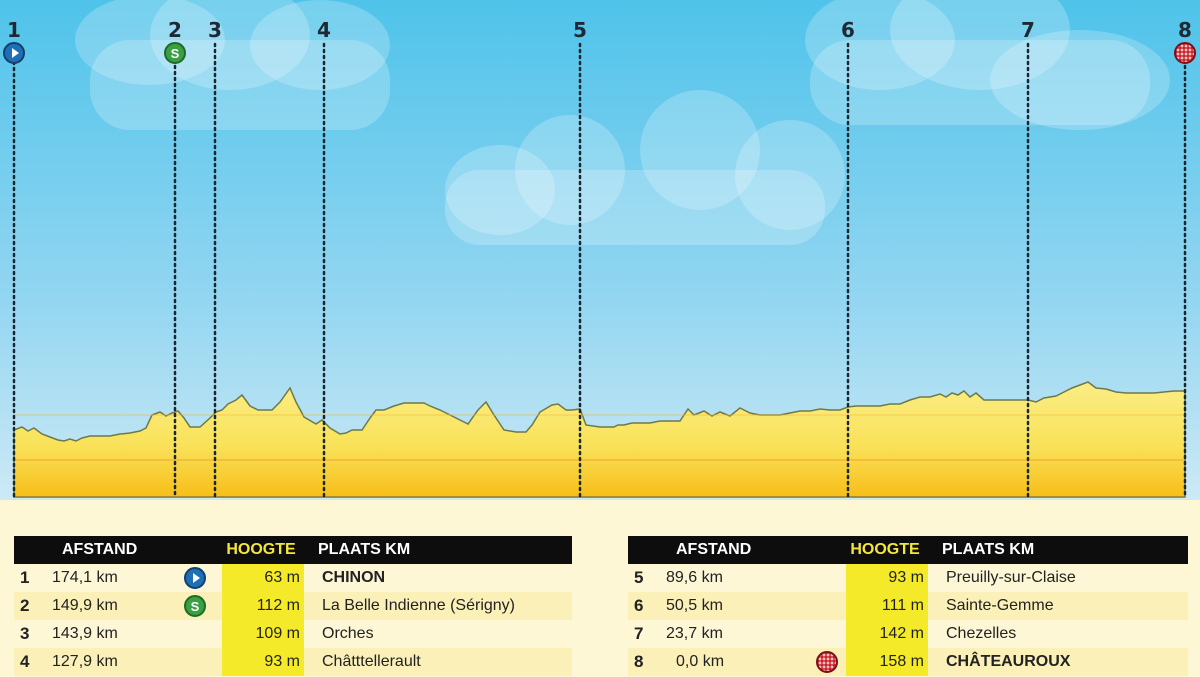  What do you see at coordinates (14, 30) in the screenshot?
I see `marker-label-1: 1` at bounding box center [14, 30].